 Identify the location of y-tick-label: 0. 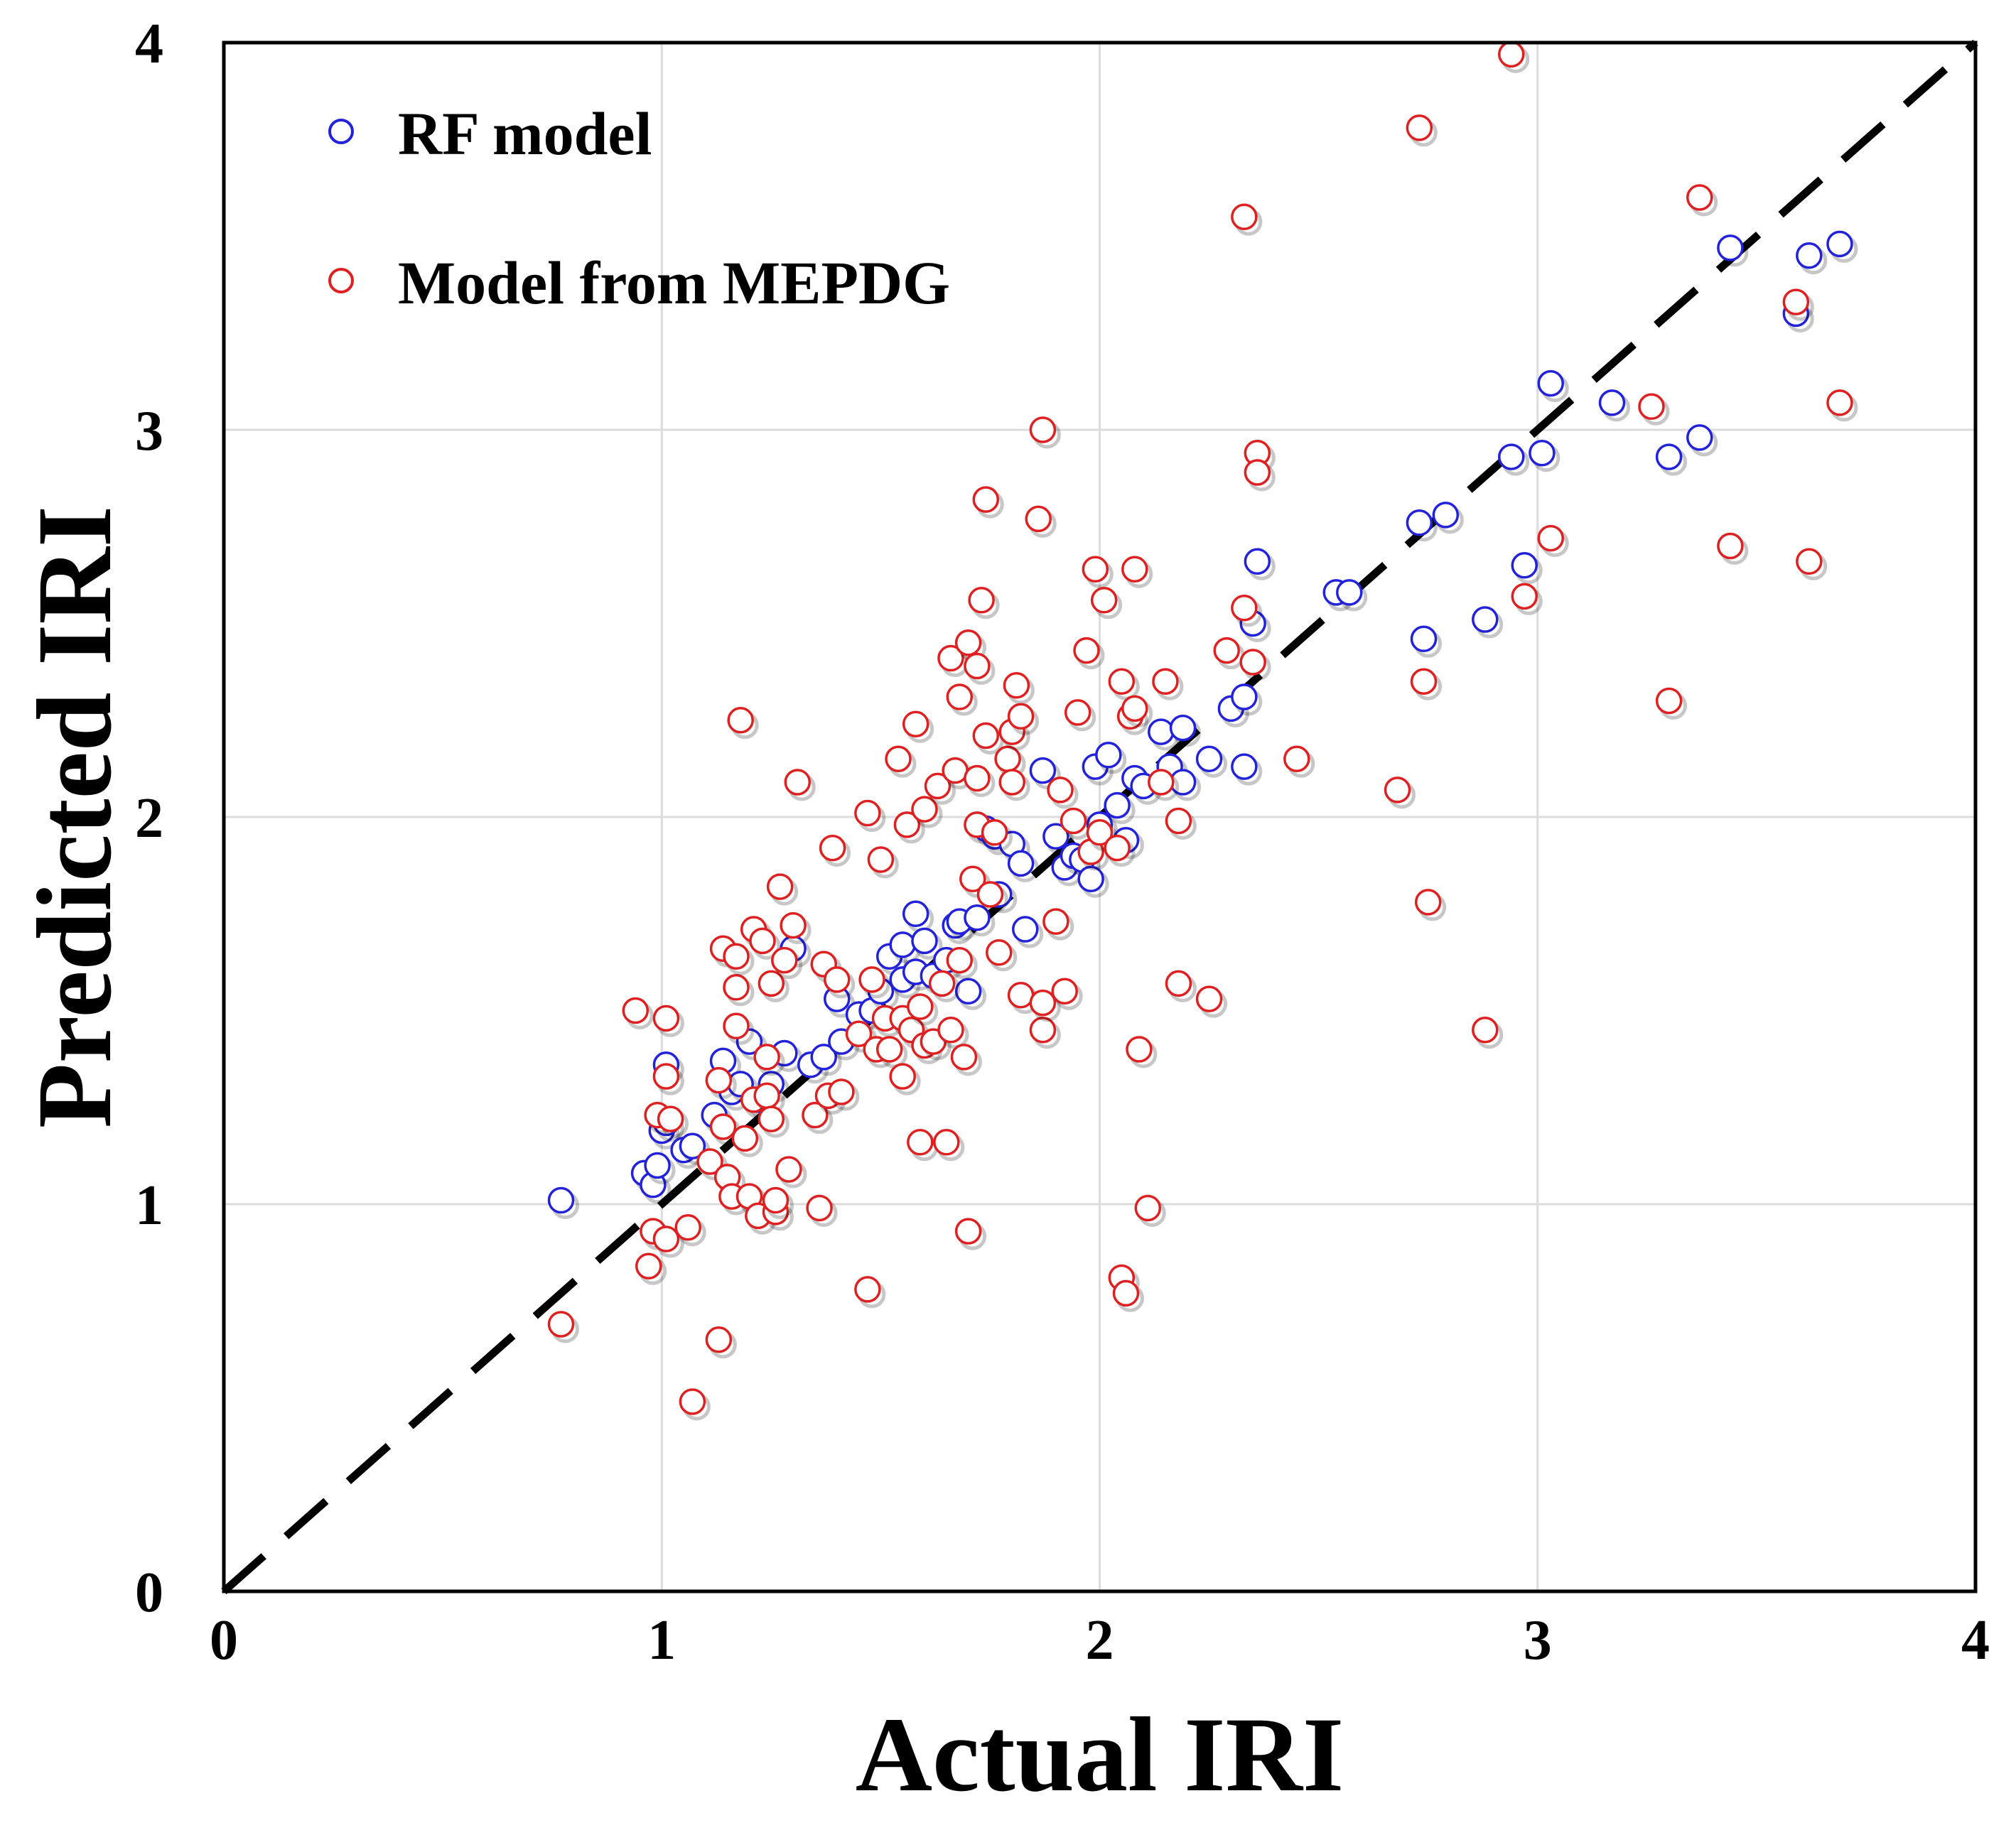
(149, 1593).